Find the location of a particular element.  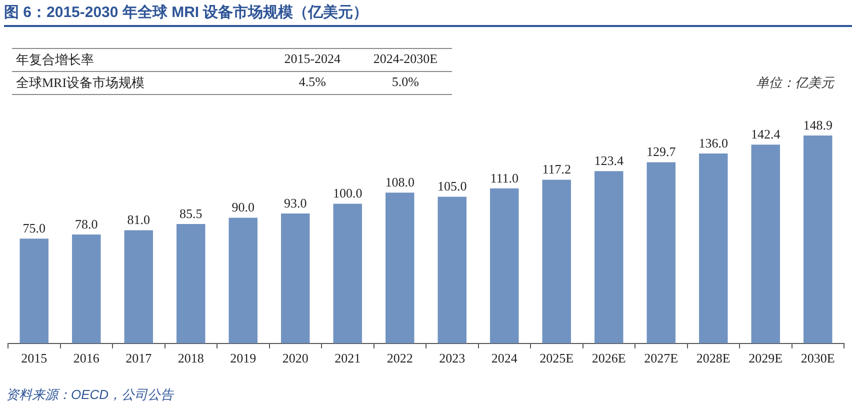

data-label: 142.4 is located at coordinates (766, 134).